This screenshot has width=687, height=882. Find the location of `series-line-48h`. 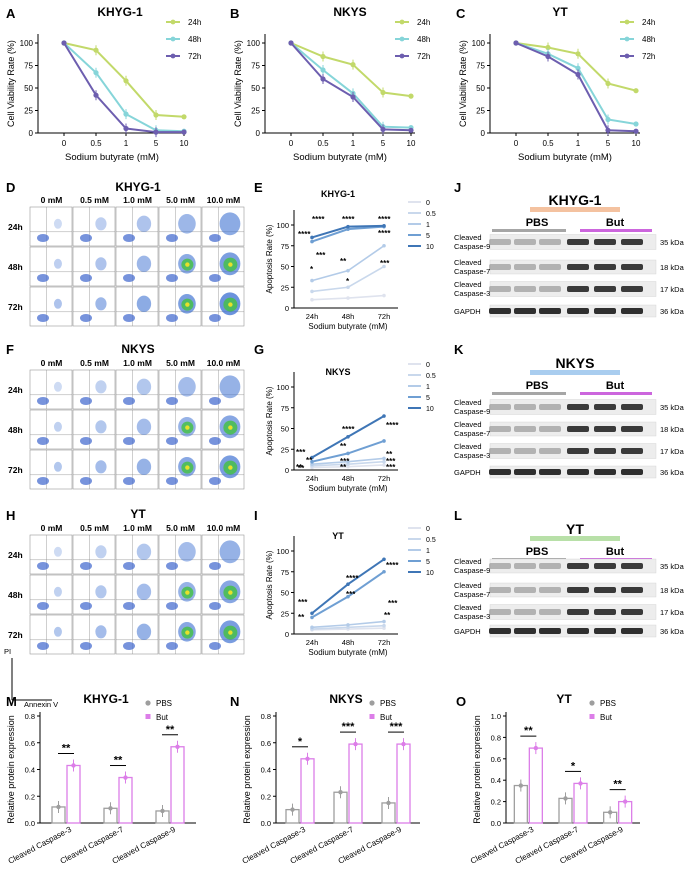

series-line-48h is located at coordinates (351, 85).